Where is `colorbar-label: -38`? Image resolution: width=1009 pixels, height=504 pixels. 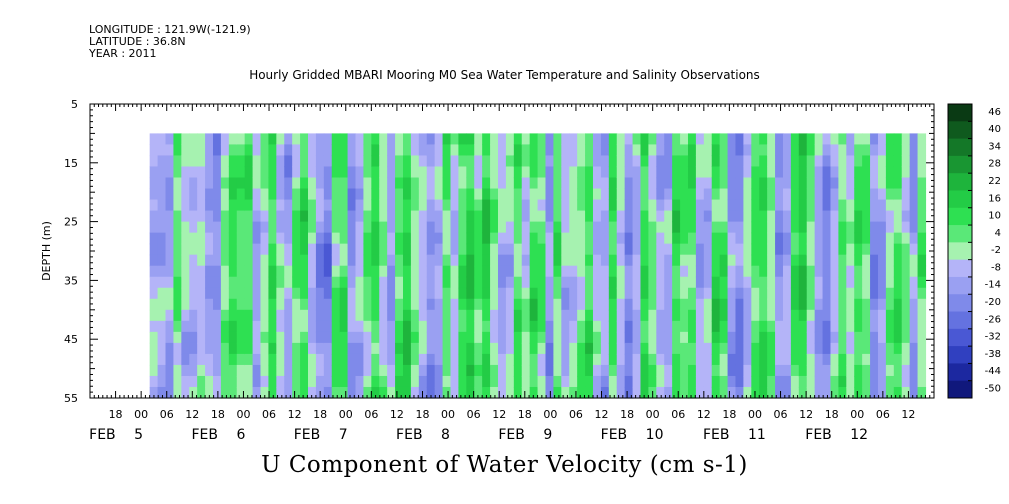 colorbar-label: -38 is located at coordinates (993, 354).